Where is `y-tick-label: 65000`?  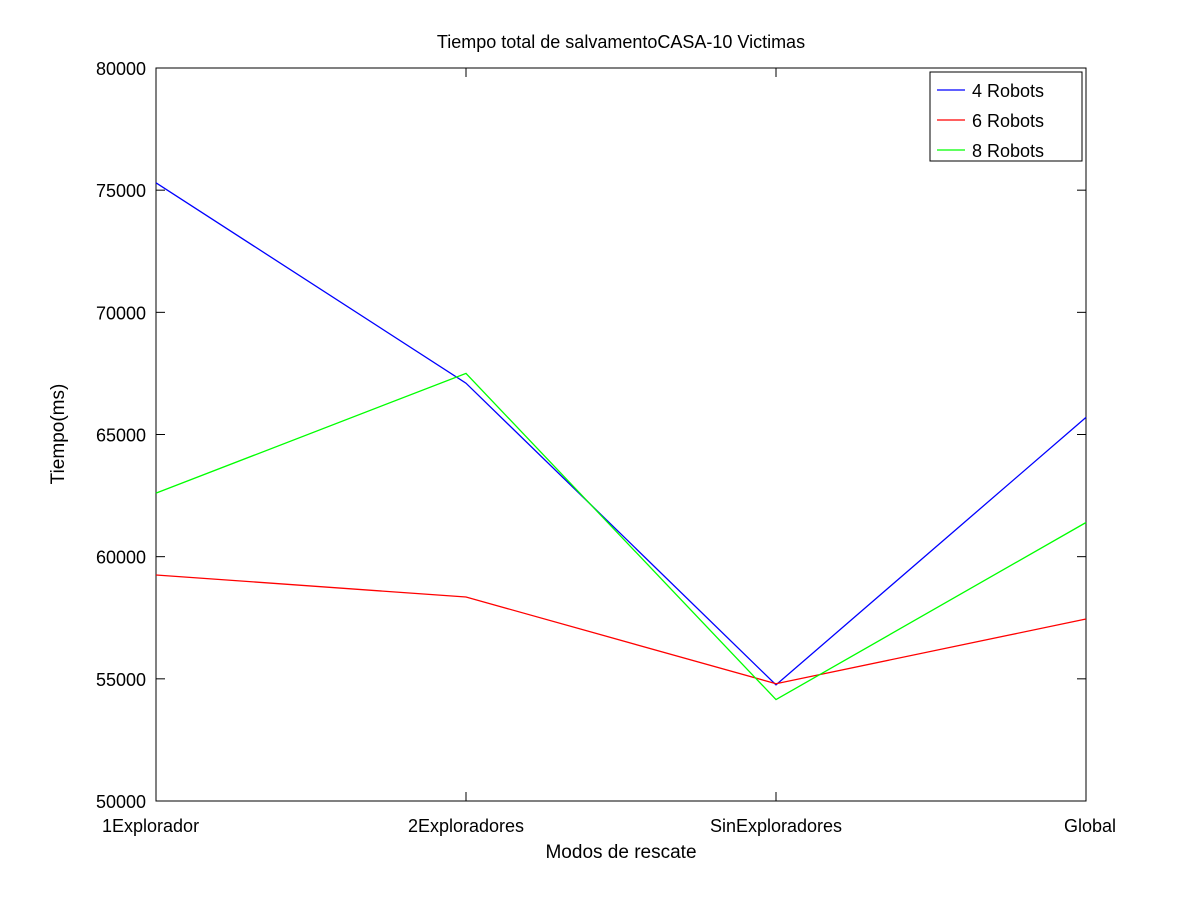 y-tick-label: 65000 is located at coordinates (121, 436).